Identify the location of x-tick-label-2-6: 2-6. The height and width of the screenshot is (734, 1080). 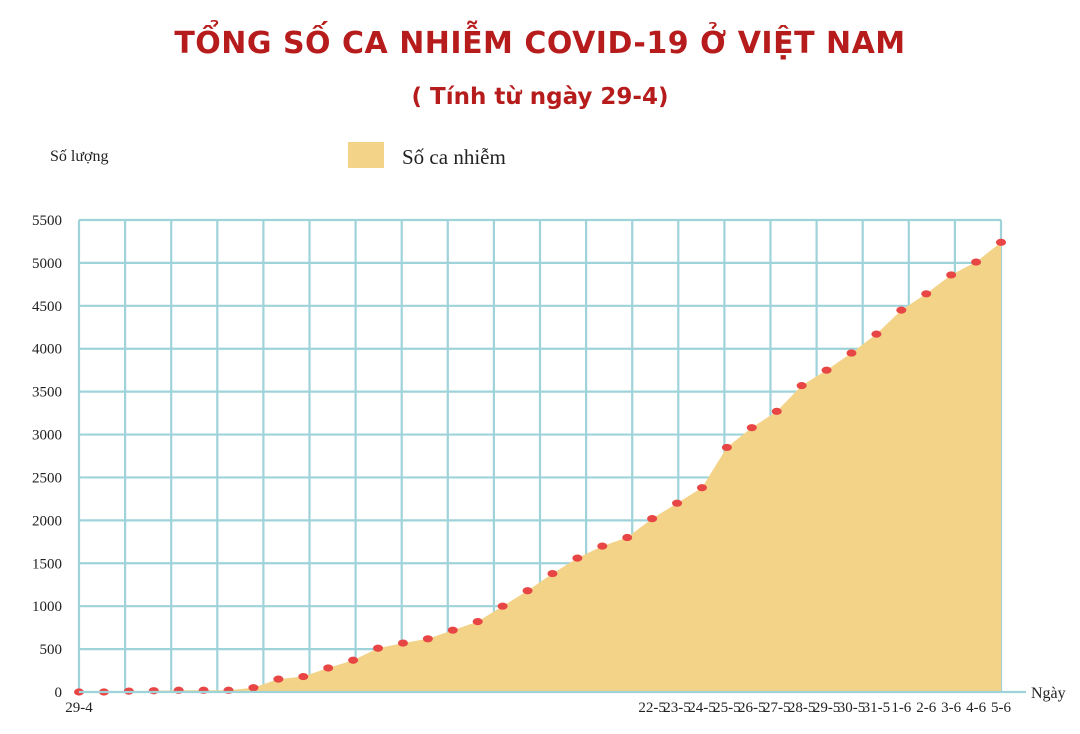
(926, 708).